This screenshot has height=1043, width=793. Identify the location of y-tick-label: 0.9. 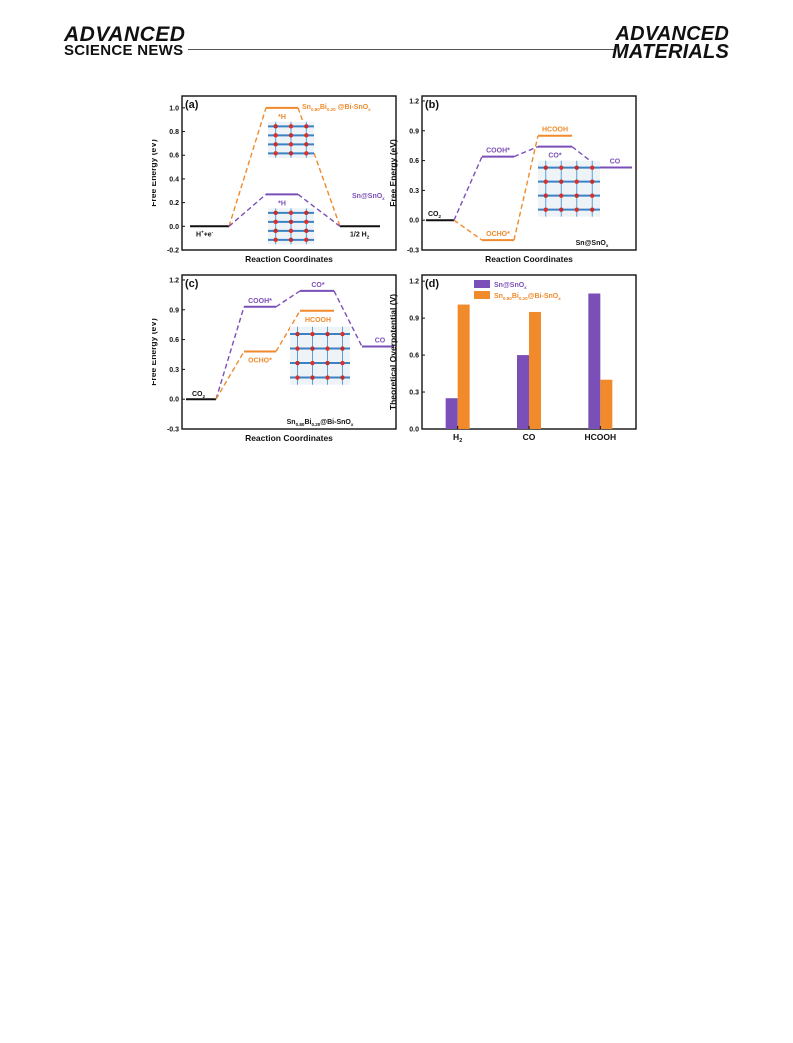
(414, 131).